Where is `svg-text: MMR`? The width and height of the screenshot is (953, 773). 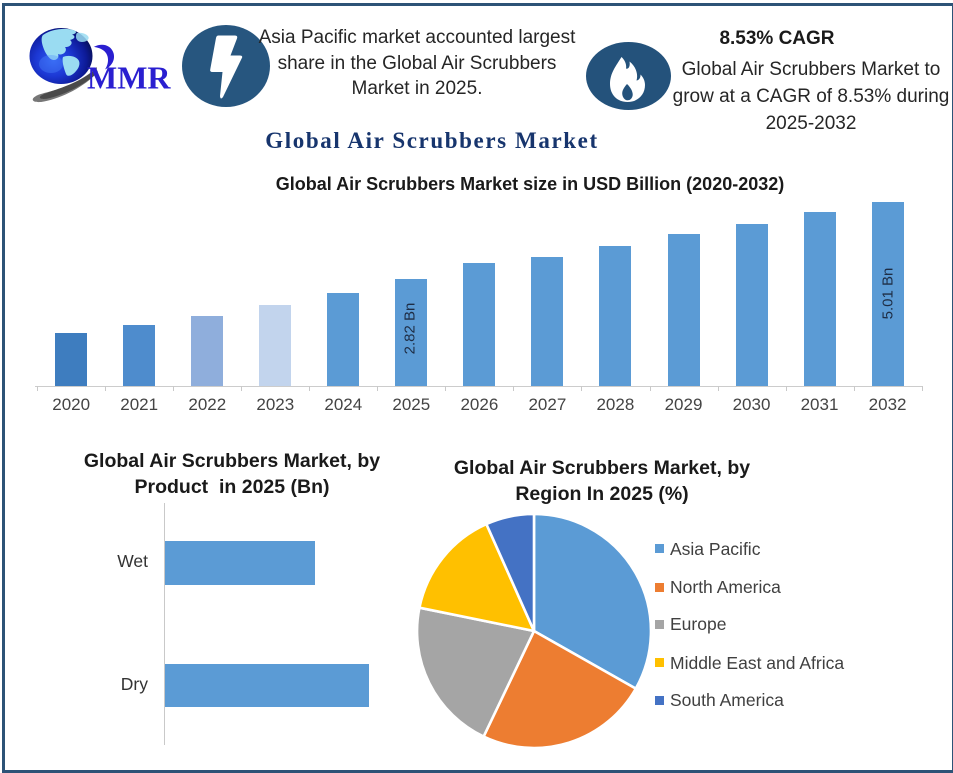 svg-text: MMR is located at coordinates (129, 78).